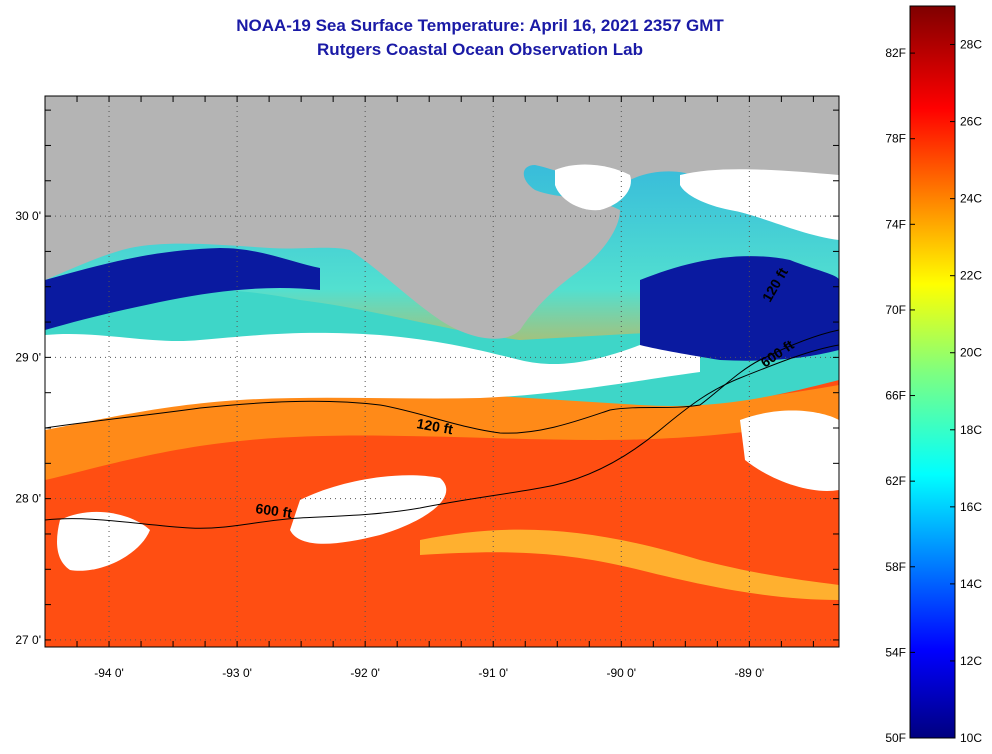  What do you see at coordinates (103, 541) in the screenshot?
I see `cloud-patch-sw` at bounding box center [103, 541].